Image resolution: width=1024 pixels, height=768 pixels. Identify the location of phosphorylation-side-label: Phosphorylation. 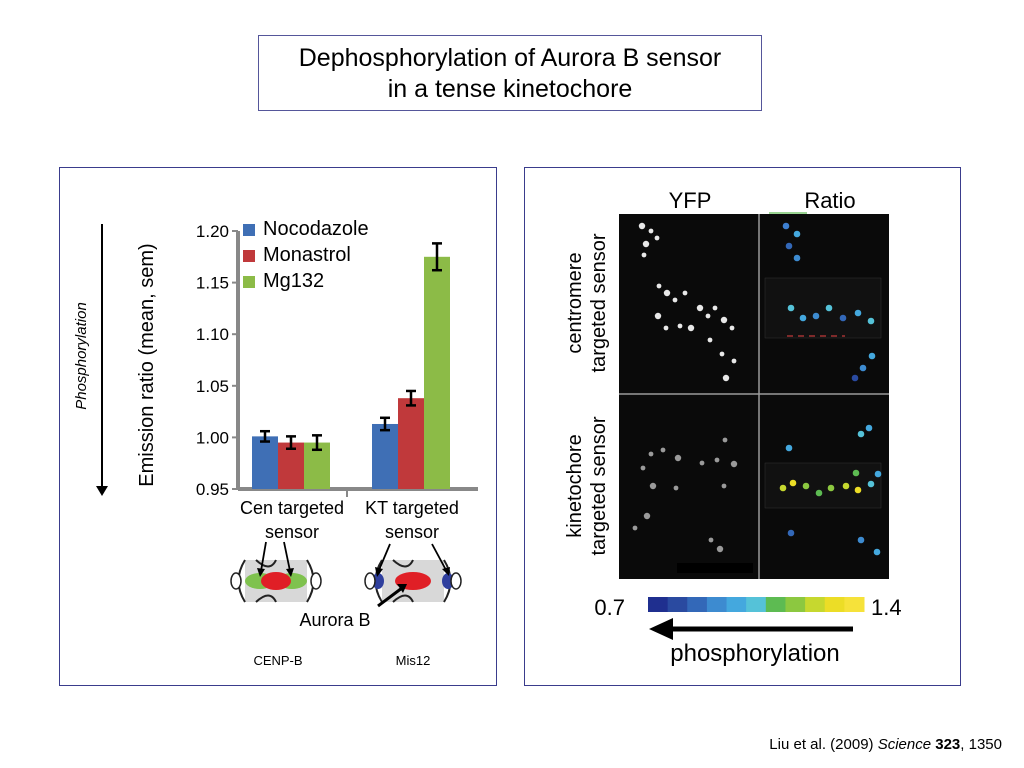
(81, 356).